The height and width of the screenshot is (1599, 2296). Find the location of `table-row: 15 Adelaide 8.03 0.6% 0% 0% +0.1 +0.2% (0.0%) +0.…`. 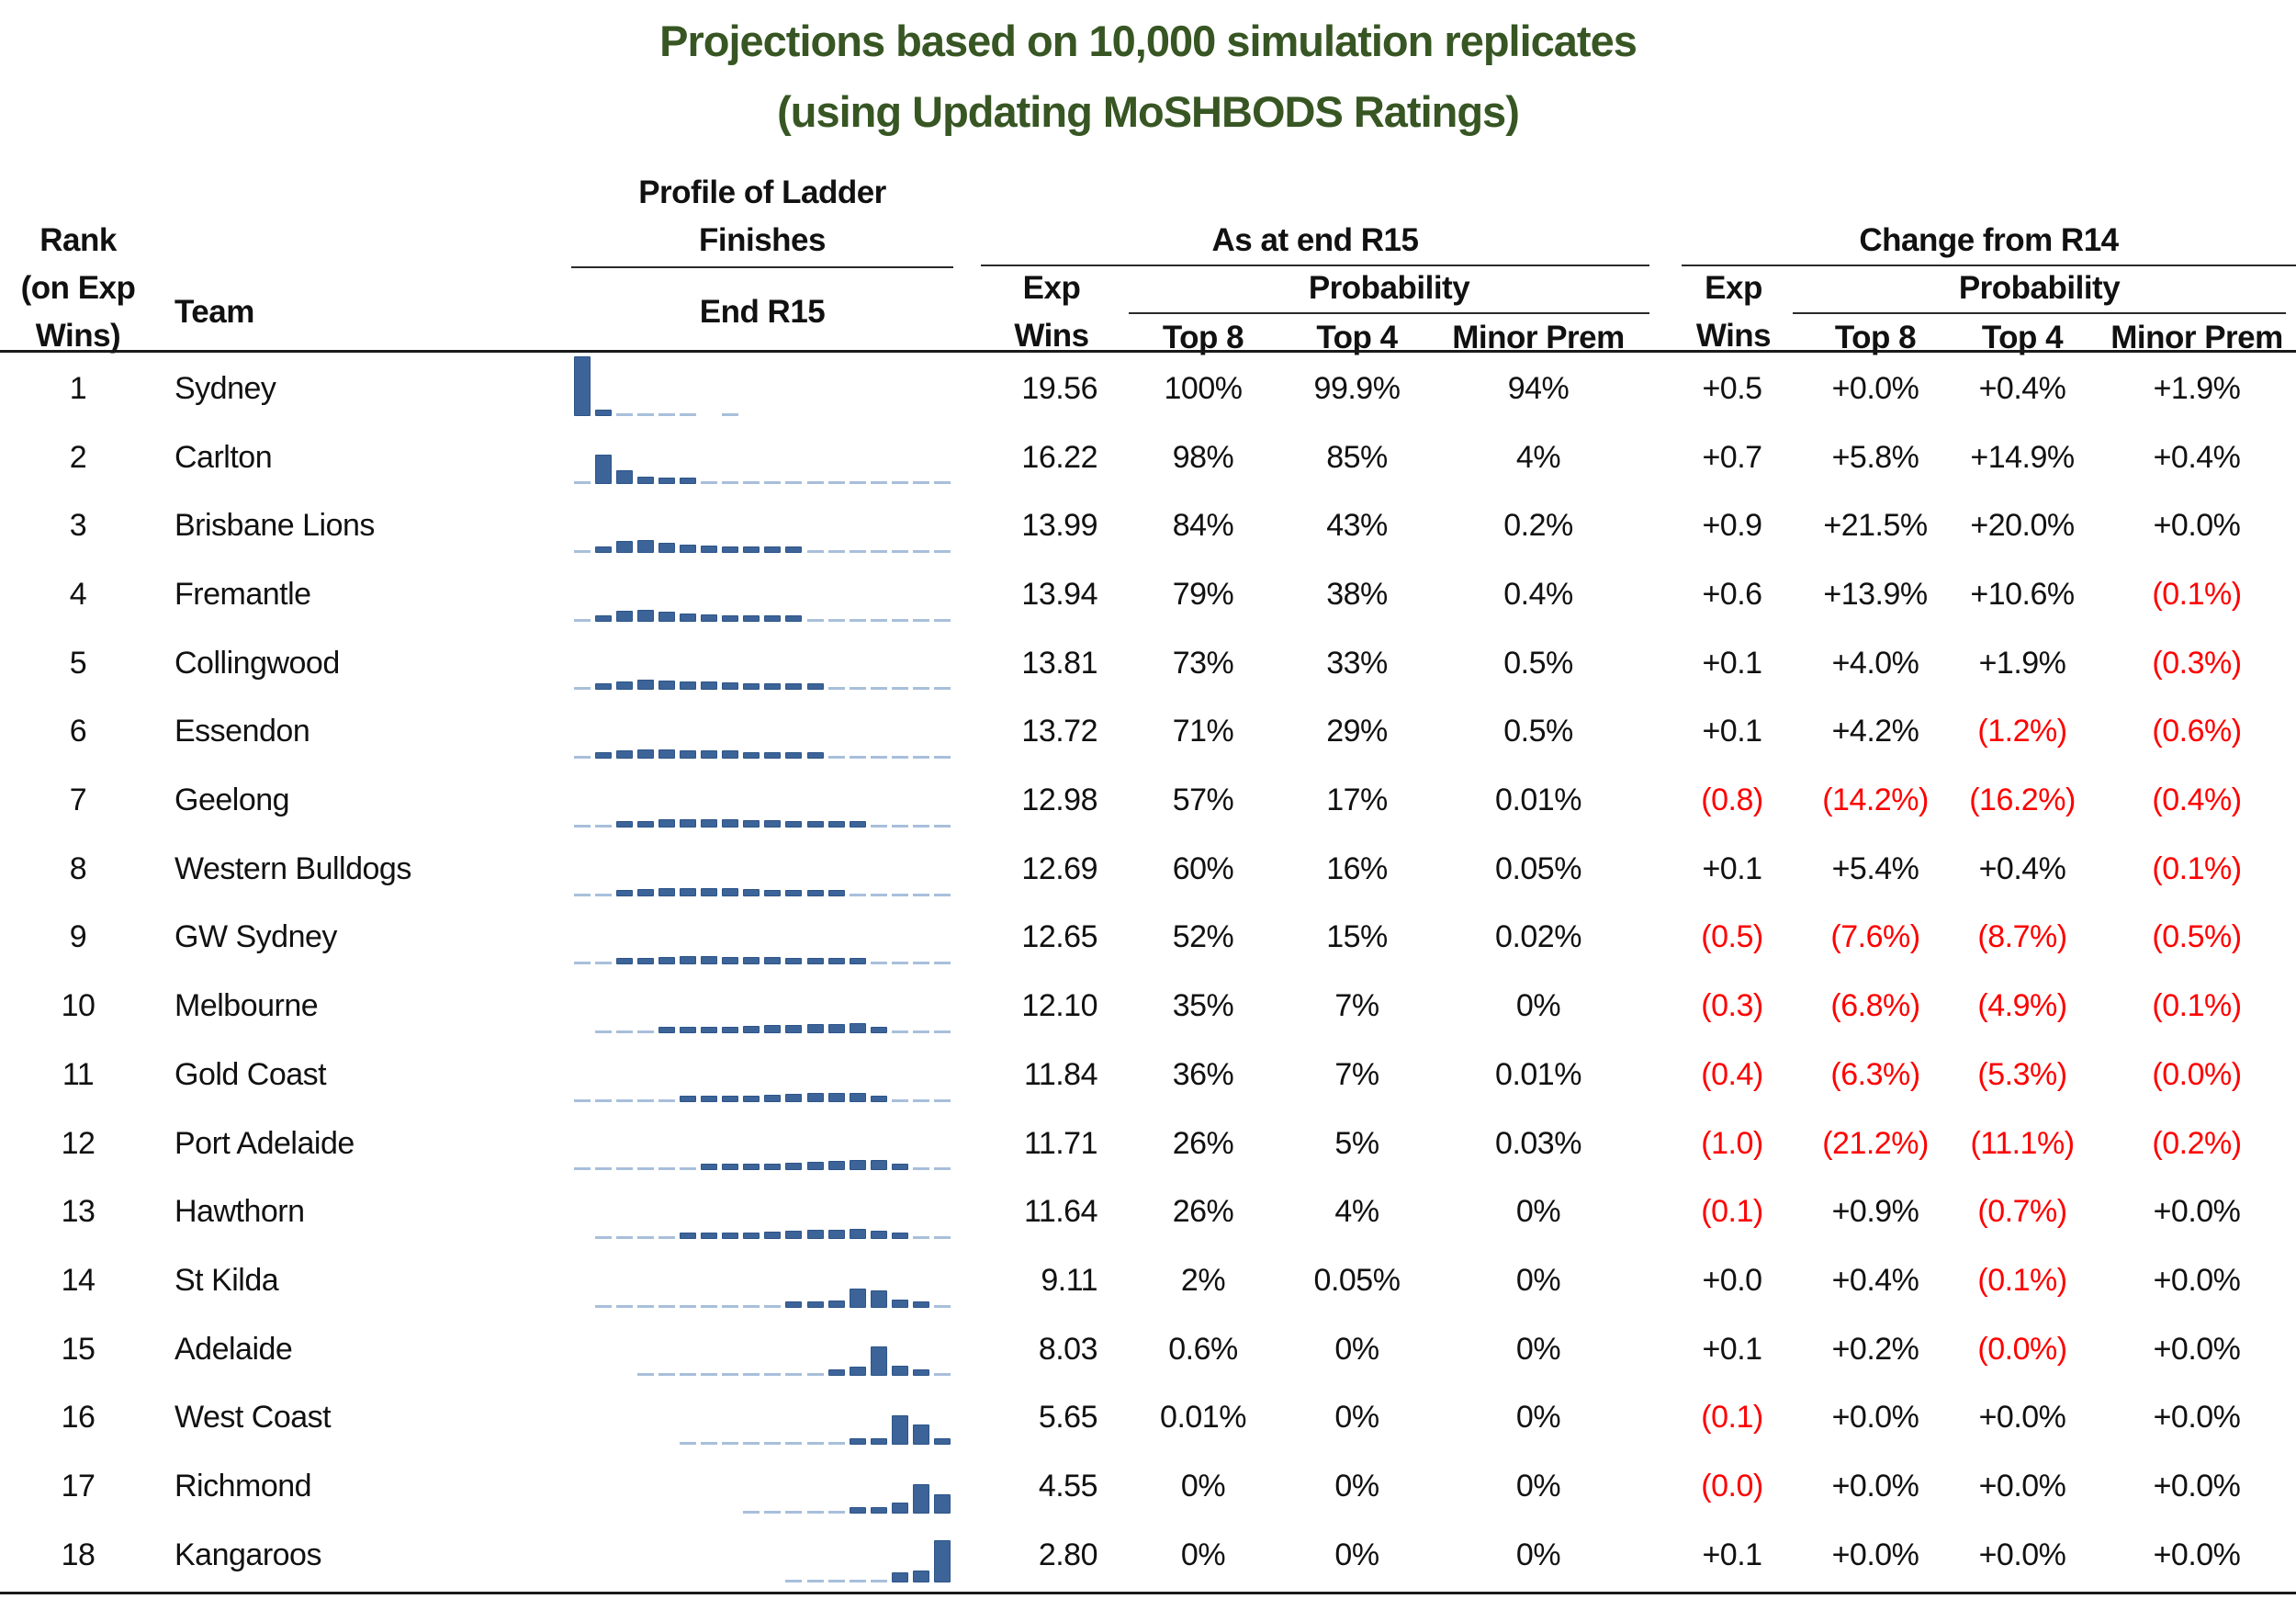

table-row: 15 Adelaide 8.03 0.6% 0% 0% +0.1 +0.2% (0.0%) +0.… is located at coordinates (1148, 1349).